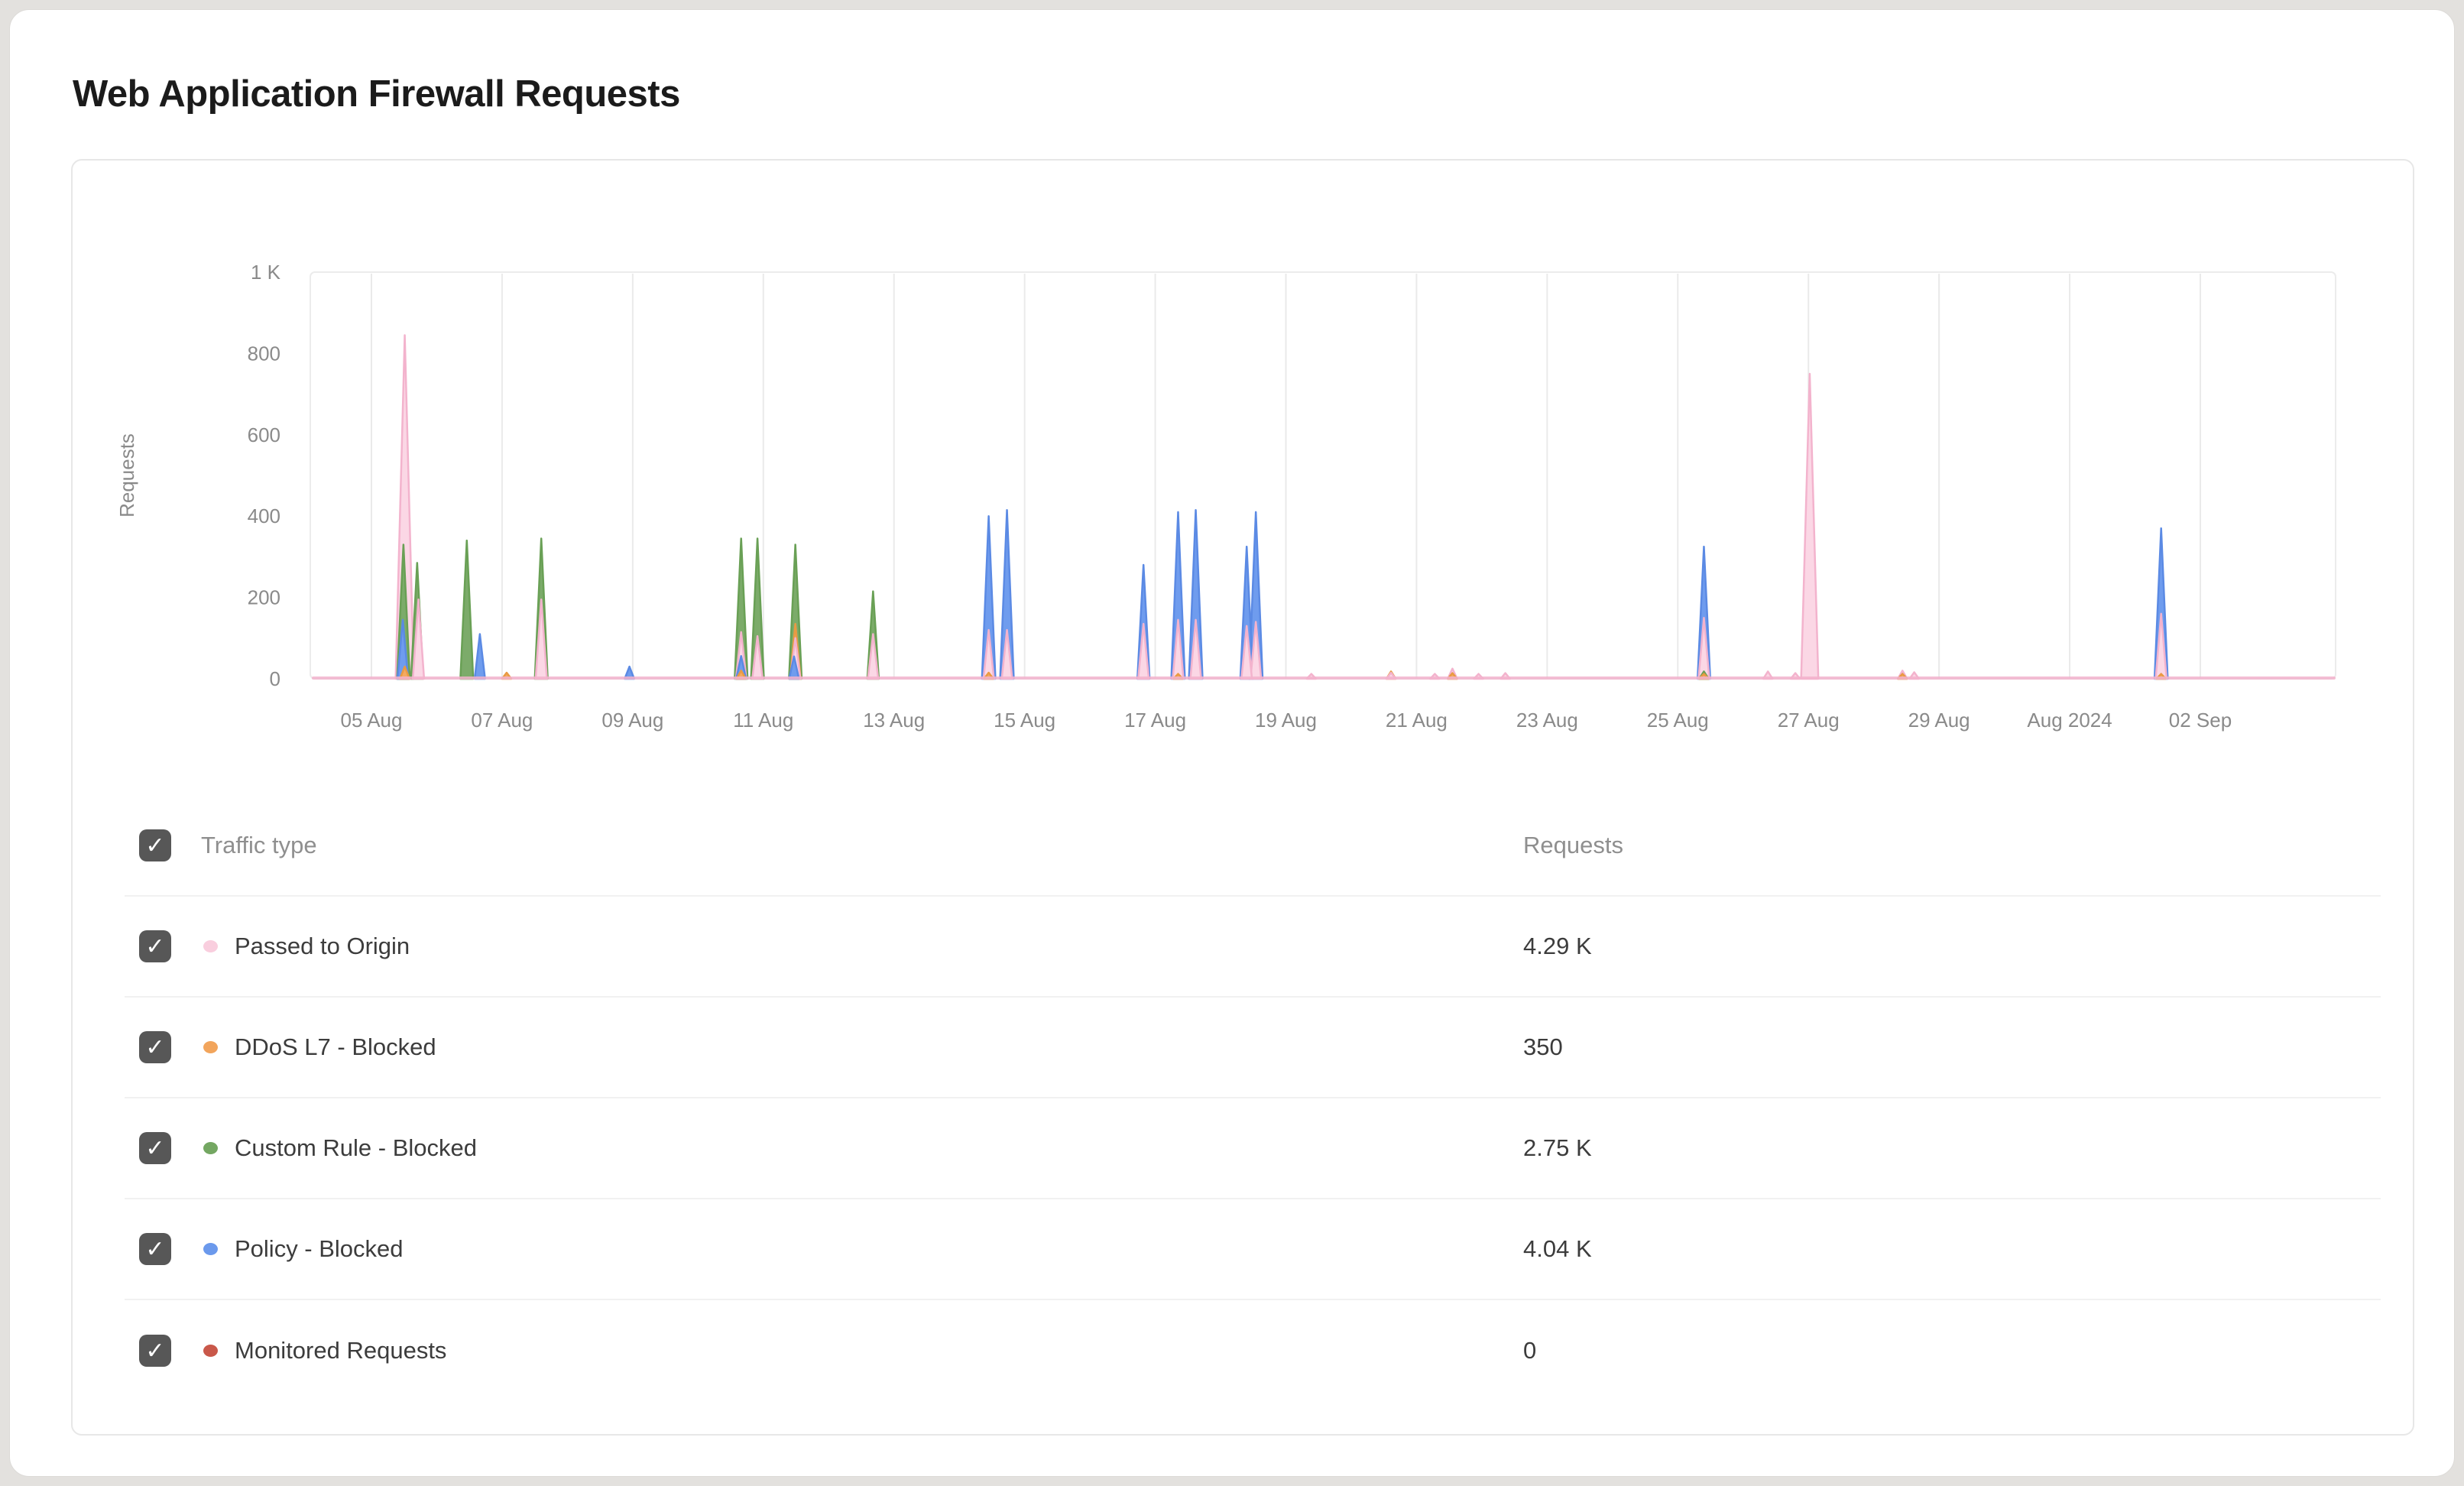 This screenshot has width=2464, height=1486. Describe the element at coordinates (1558, 946) in the screenshot. I see `series-request-count: 4.29 K` at that location.